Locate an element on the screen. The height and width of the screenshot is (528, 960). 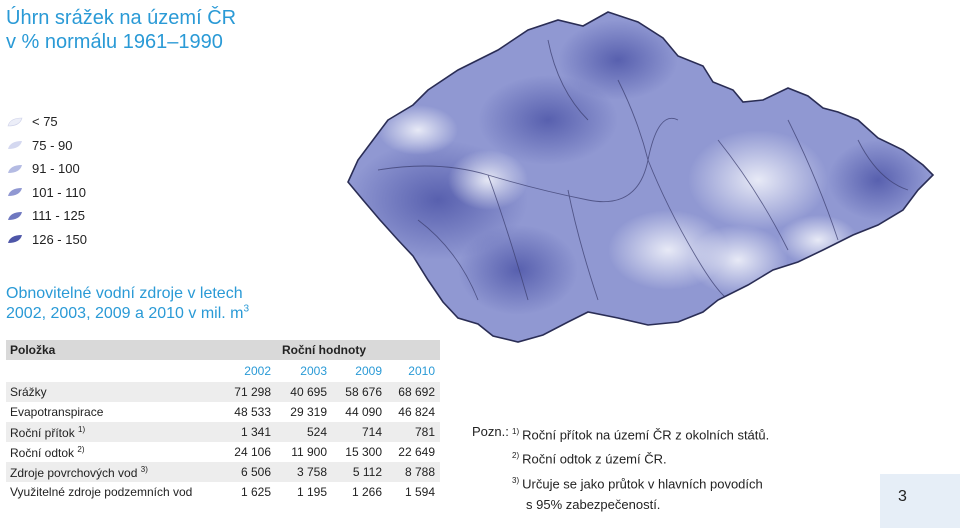
table-cell: 15 300 is located at coordinates (363, 452).